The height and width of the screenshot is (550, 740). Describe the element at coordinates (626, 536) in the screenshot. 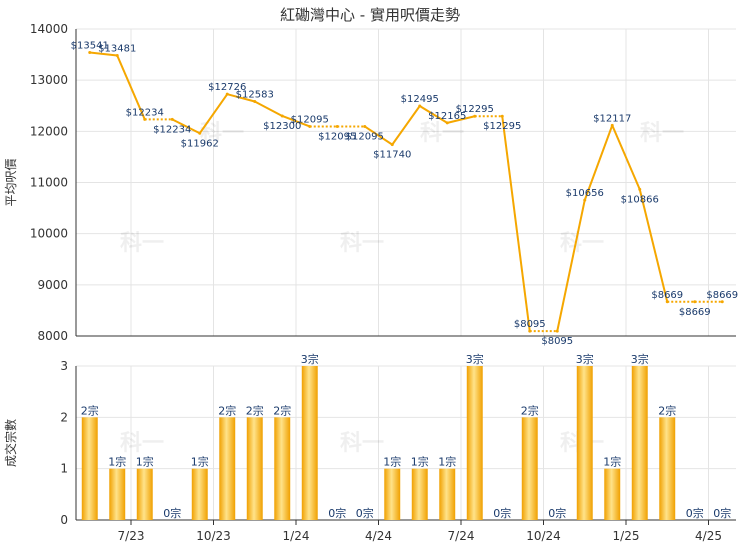

I see `x-tick-label: 1/25` at that location.